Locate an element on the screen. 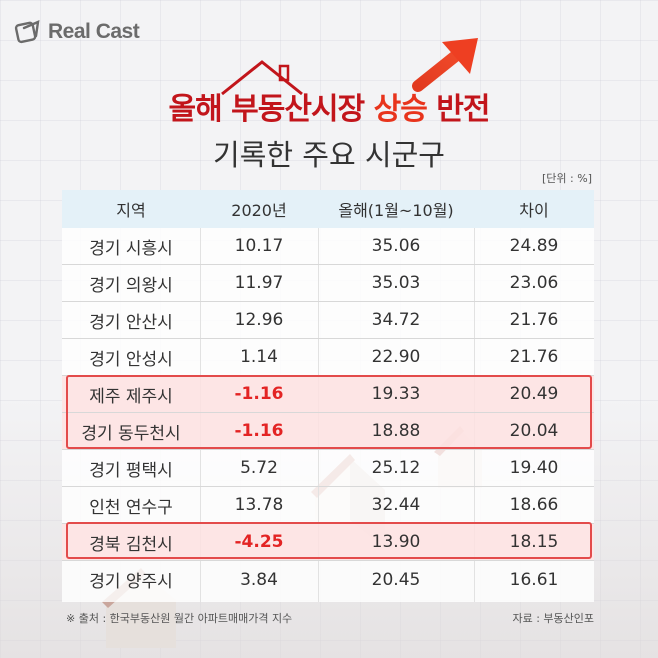  cell-ytd: 20.45 is located at coordinates (396, 579).